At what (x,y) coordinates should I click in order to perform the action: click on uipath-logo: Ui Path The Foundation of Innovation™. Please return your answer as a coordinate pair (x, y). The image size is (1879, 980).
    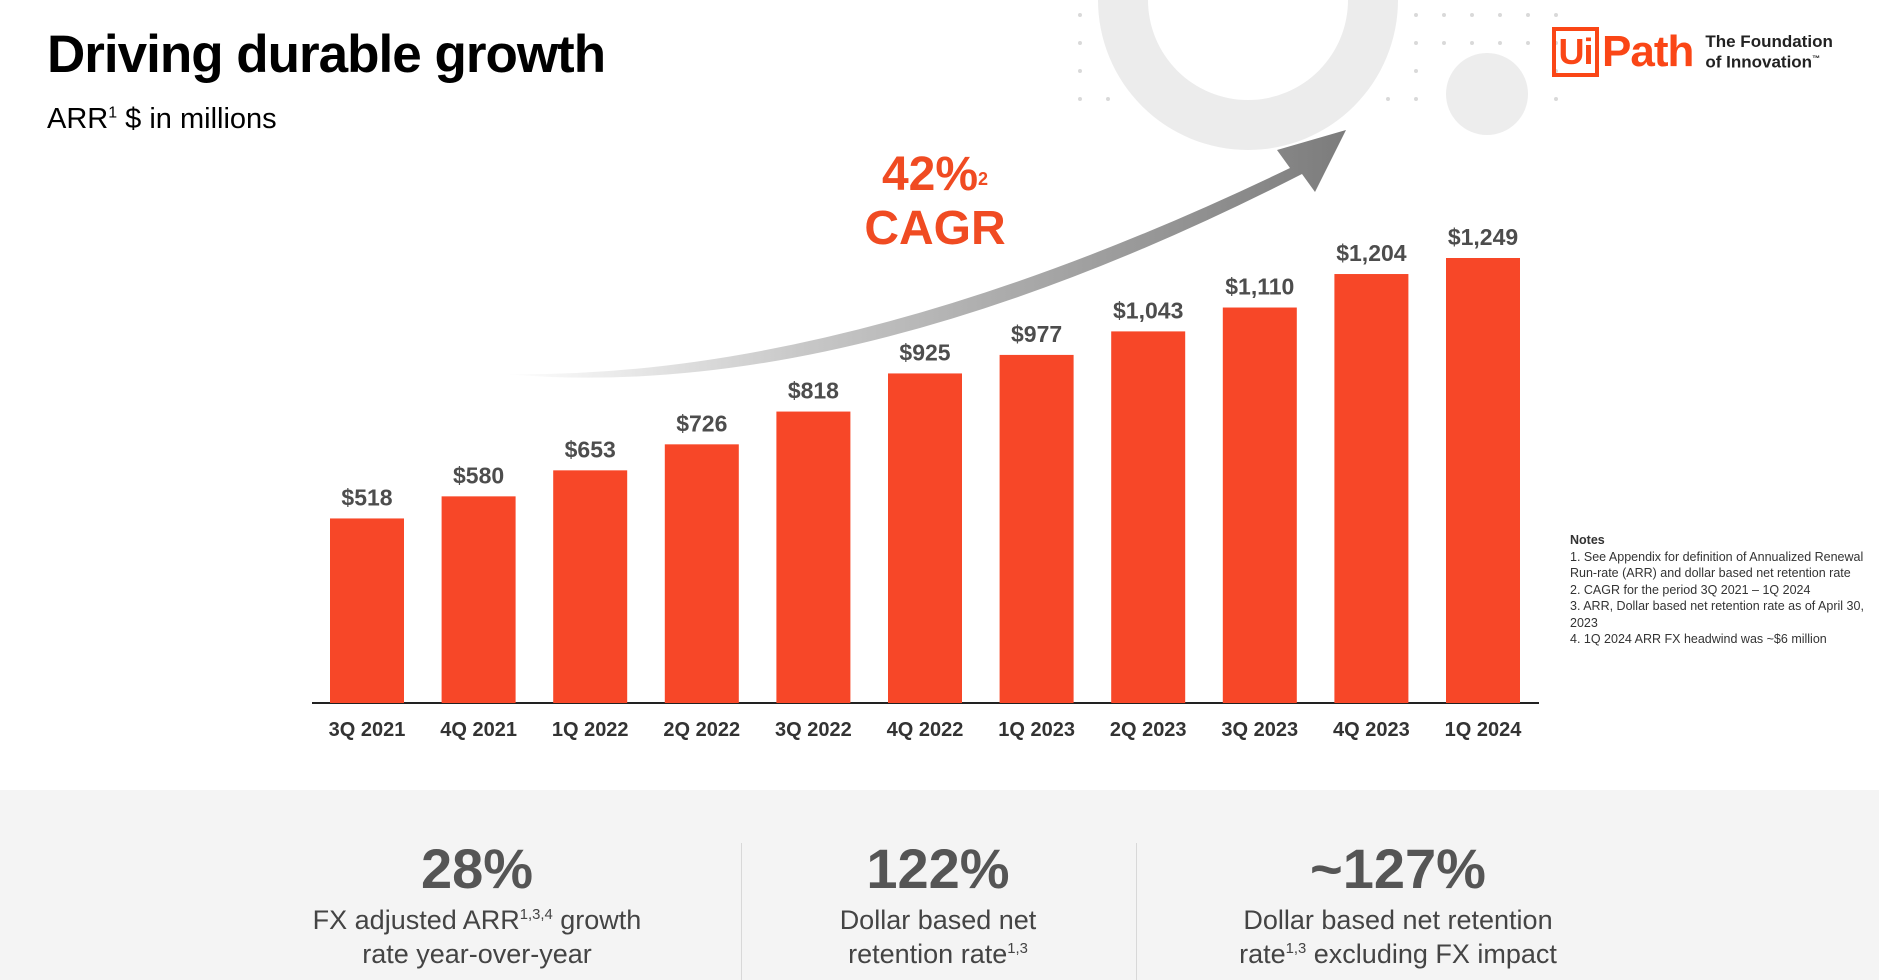
    Looking at the image, I should click on (1692, 52).